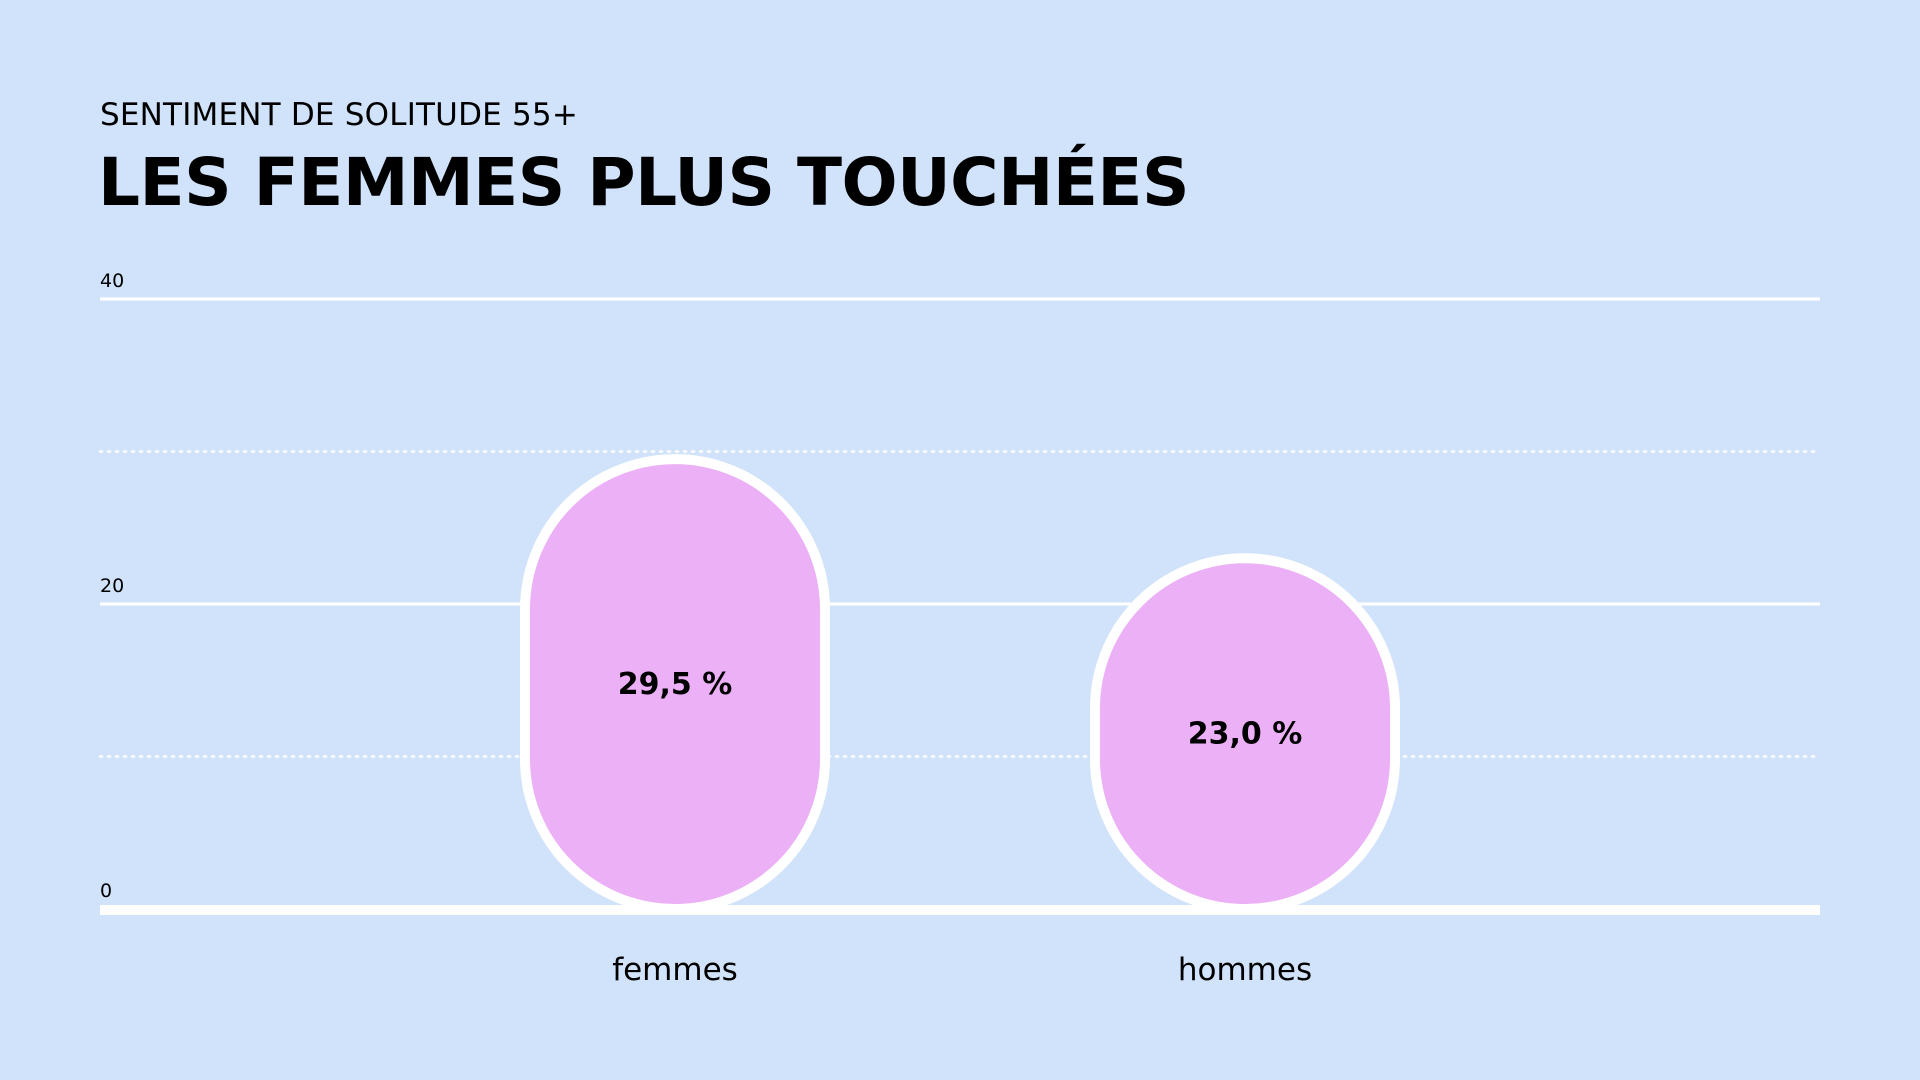  Describe the element at coordinates (106, 891) in the screenshot. I see `y-tick-label-0: 0` at that location.